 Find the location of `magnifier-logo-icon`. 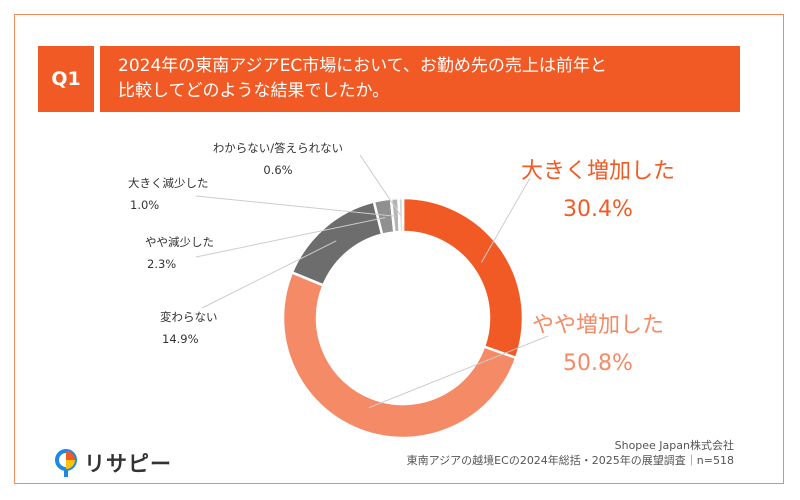

magnifier-logo-icon is located at coordinates (66, 463).